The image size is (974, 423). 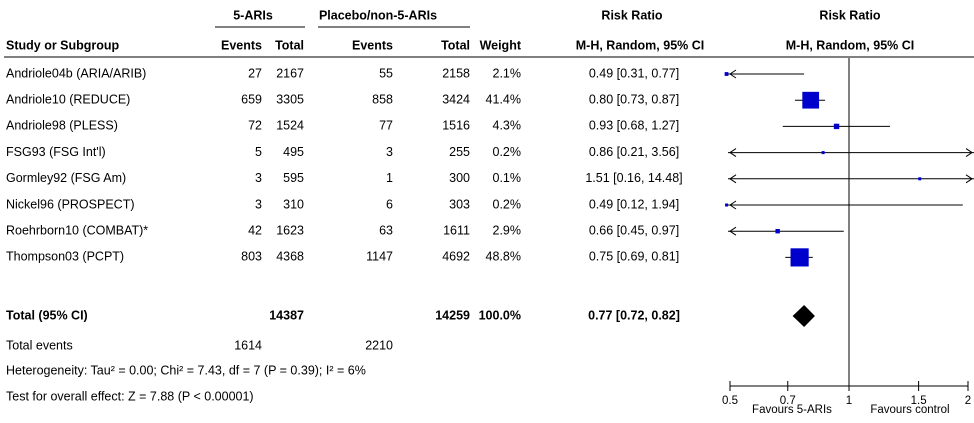 I want to click on study-label: Gormley92 (FSG Am), so click(x=66, y=178).